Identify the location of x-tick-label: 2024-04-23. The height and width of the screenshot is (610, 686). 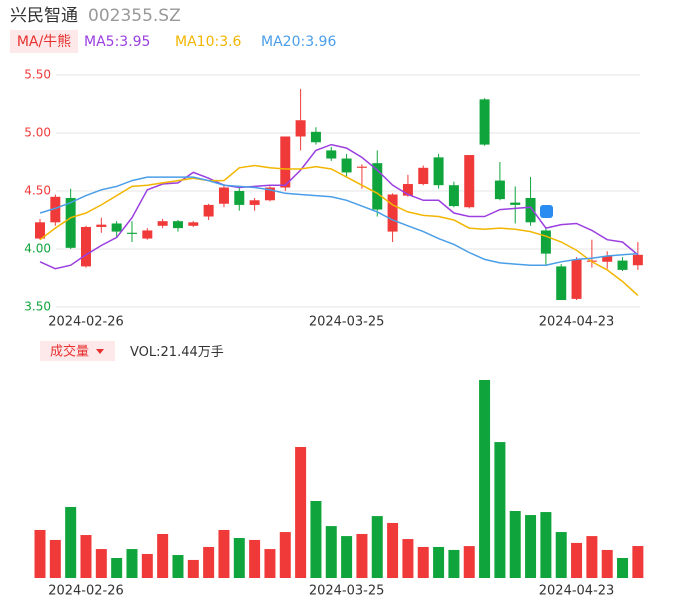
(577, 322).